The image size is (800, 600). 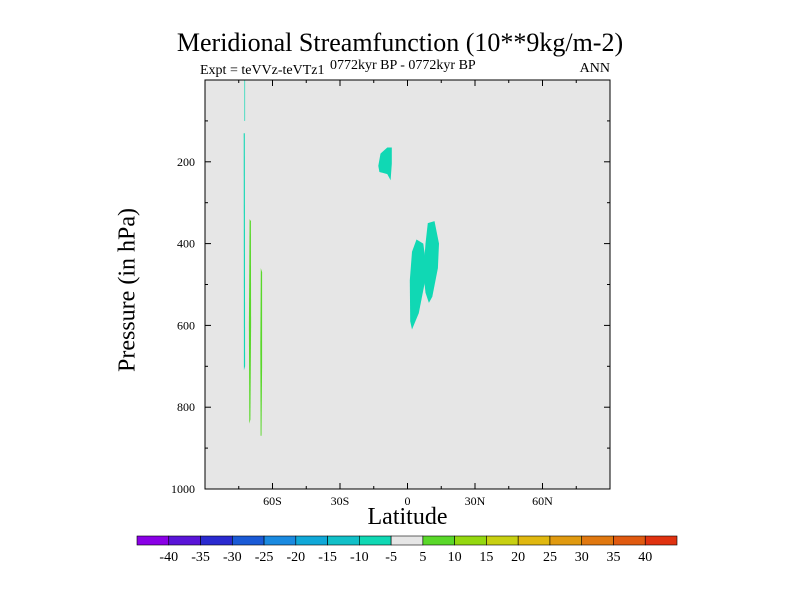 What do you see at coordinates (295, 557) in the screenshot?
I see `colorbar-label: -20` at bounding box center [295, 557].